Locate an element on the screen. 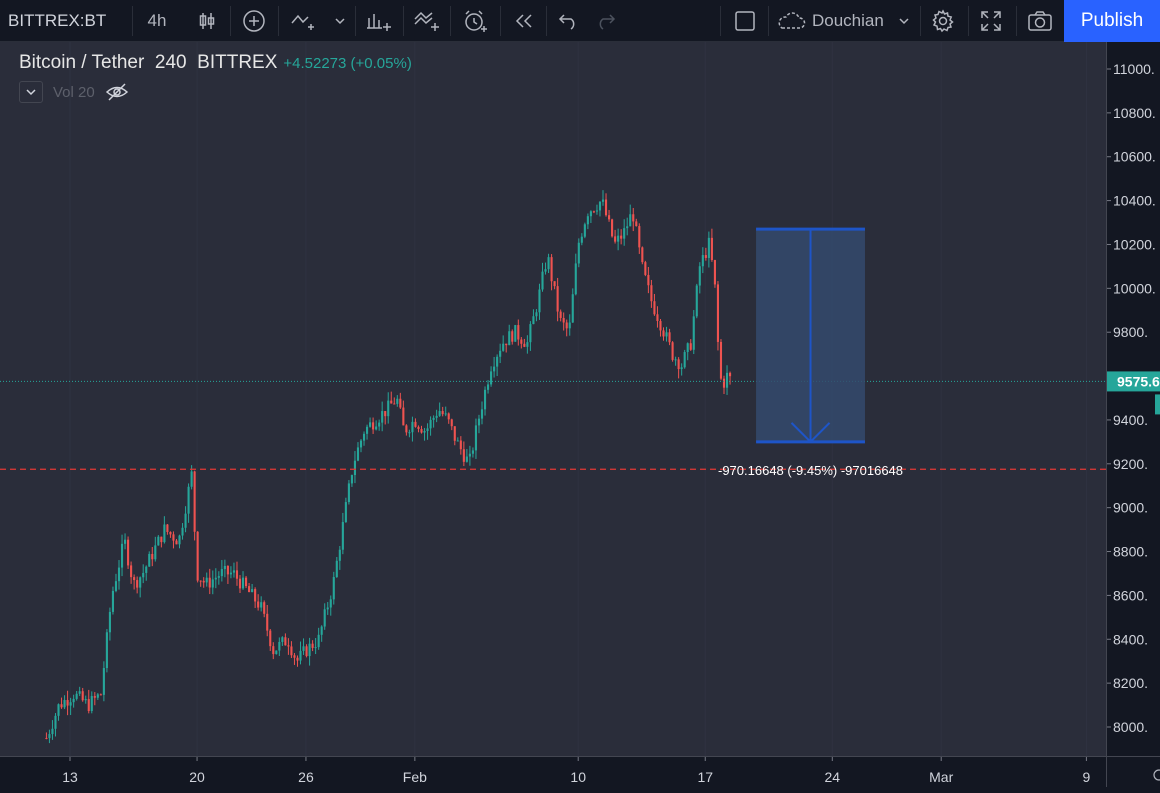 The width and height of the screenshot is (1160, 793). volume-indicator-label: Vol 20 is located at coordinates (74, 92).